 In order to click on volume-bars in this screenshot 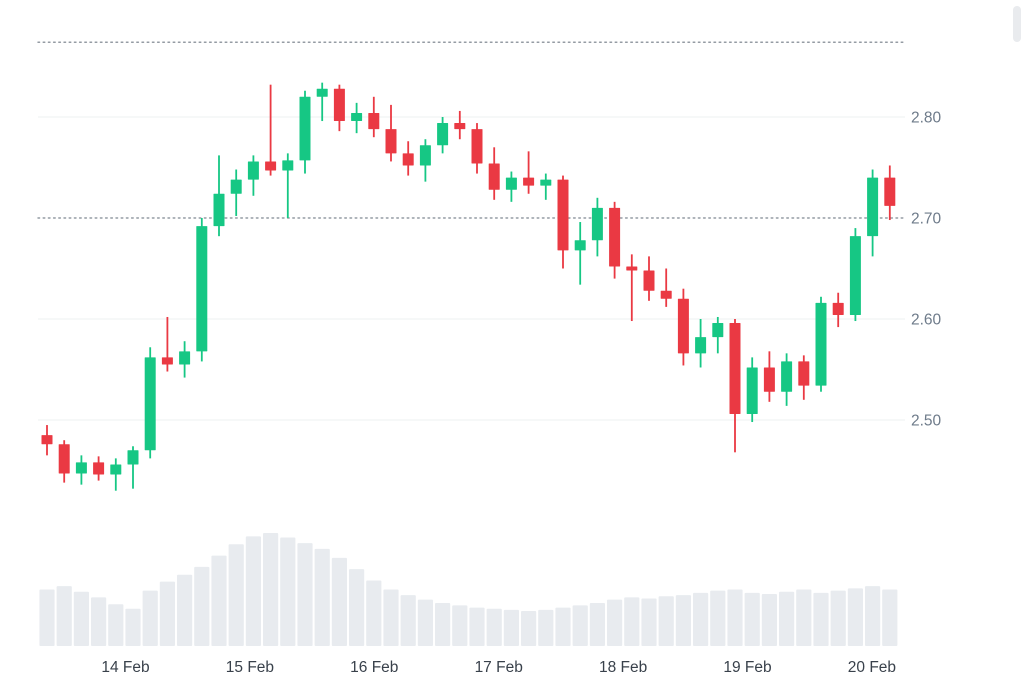, I will do `click(468, 589)`.